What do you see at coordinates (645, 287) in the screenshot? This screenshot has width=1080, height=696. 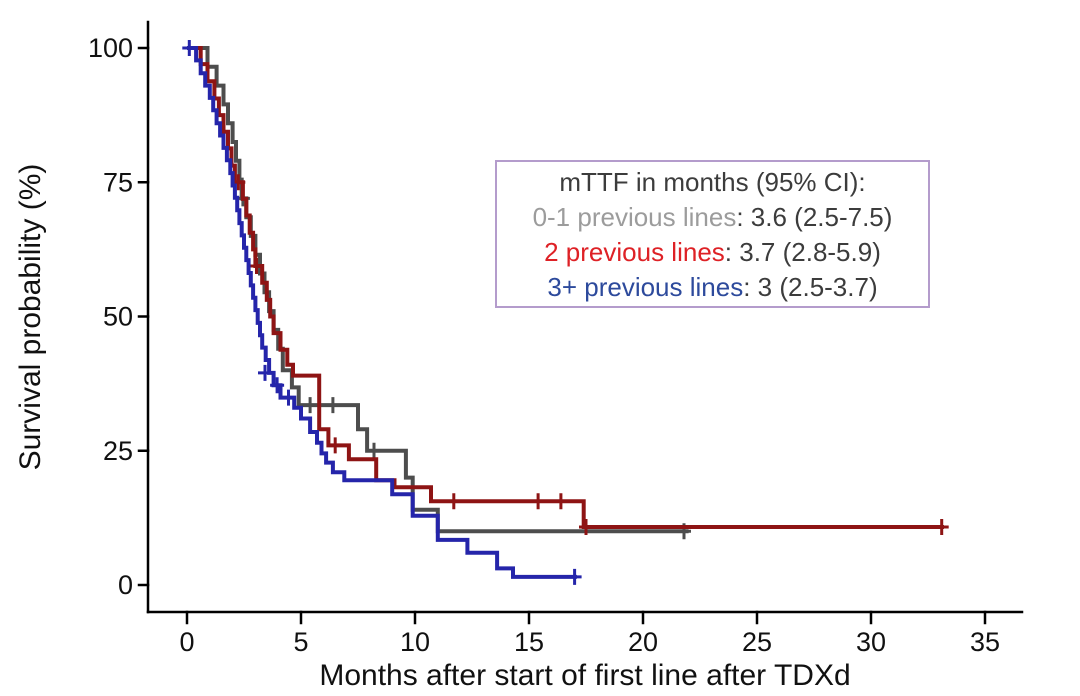 I see `annotation-entry-label: 3+ previous lines` at bounding box center [645, 287].